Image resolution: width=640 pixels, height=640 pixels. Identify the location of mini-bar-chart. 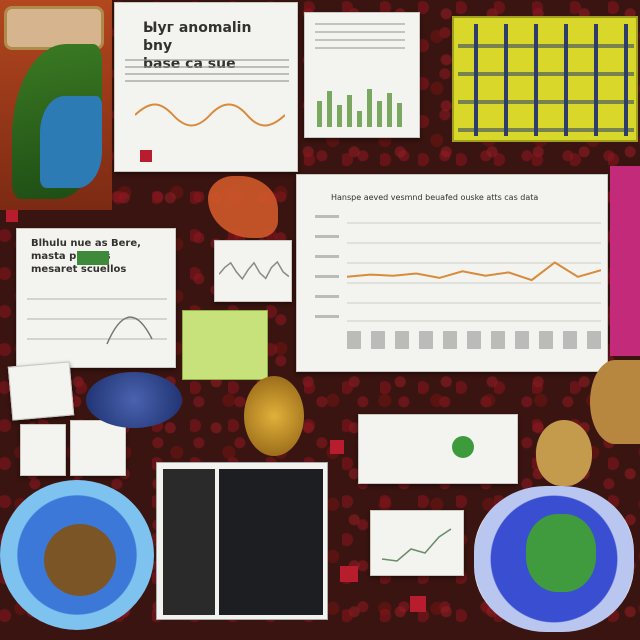
(359, 108).